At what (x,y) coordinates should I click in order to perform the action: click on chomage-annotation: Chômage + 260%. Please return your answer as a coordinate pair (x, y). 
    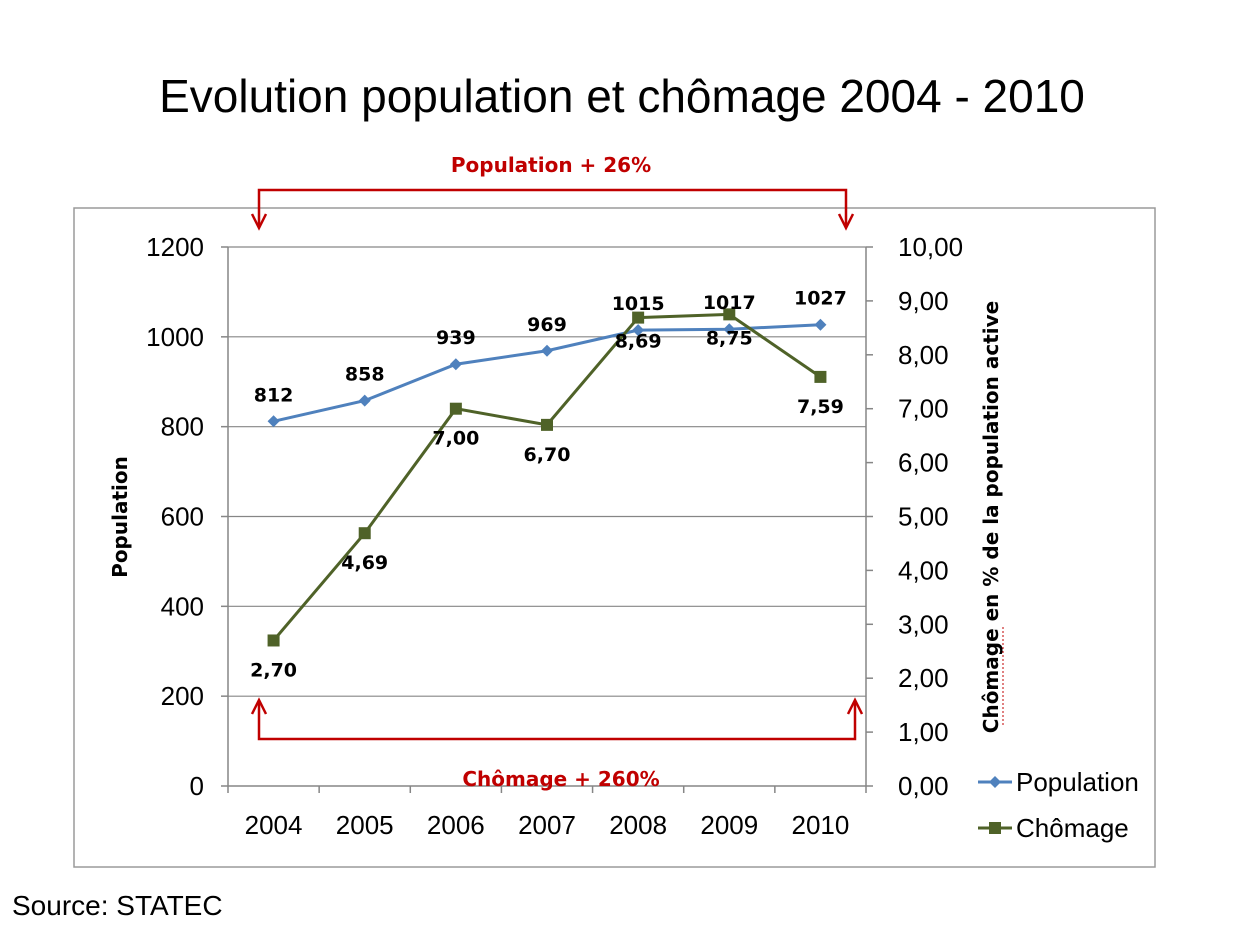
    Looking at the image, I should click on (557, 744).